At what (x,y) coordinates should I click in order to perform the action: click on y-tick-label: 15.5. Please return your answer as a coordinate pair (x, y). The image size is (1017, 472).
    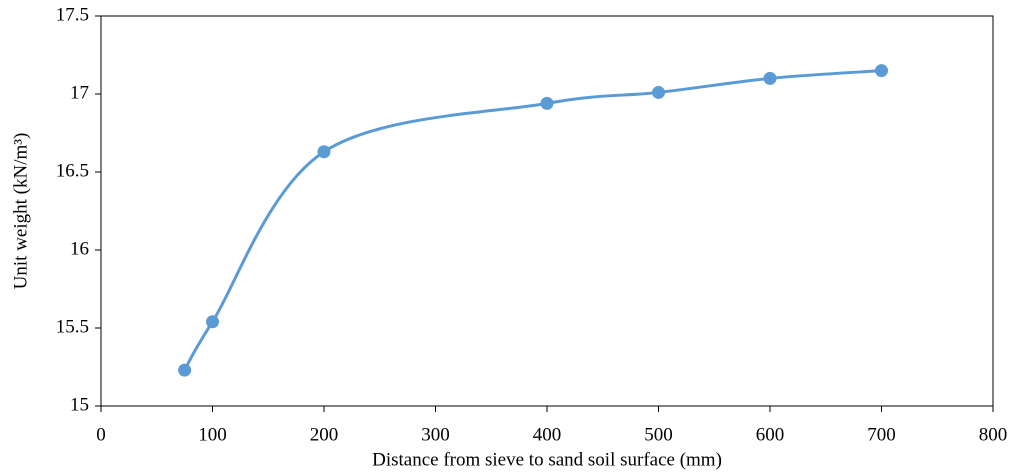
    Looking at the image, I should click on (72, 326).